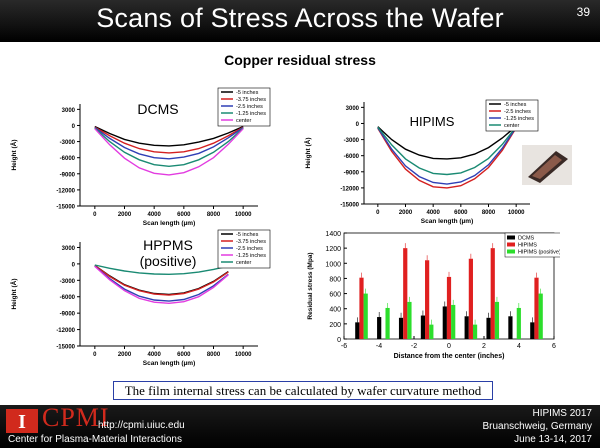  What do you see at coordinates (251, 100) in the screenshot?
I see `legend-label: -3.75 inches` at bounding box center [251, 100].